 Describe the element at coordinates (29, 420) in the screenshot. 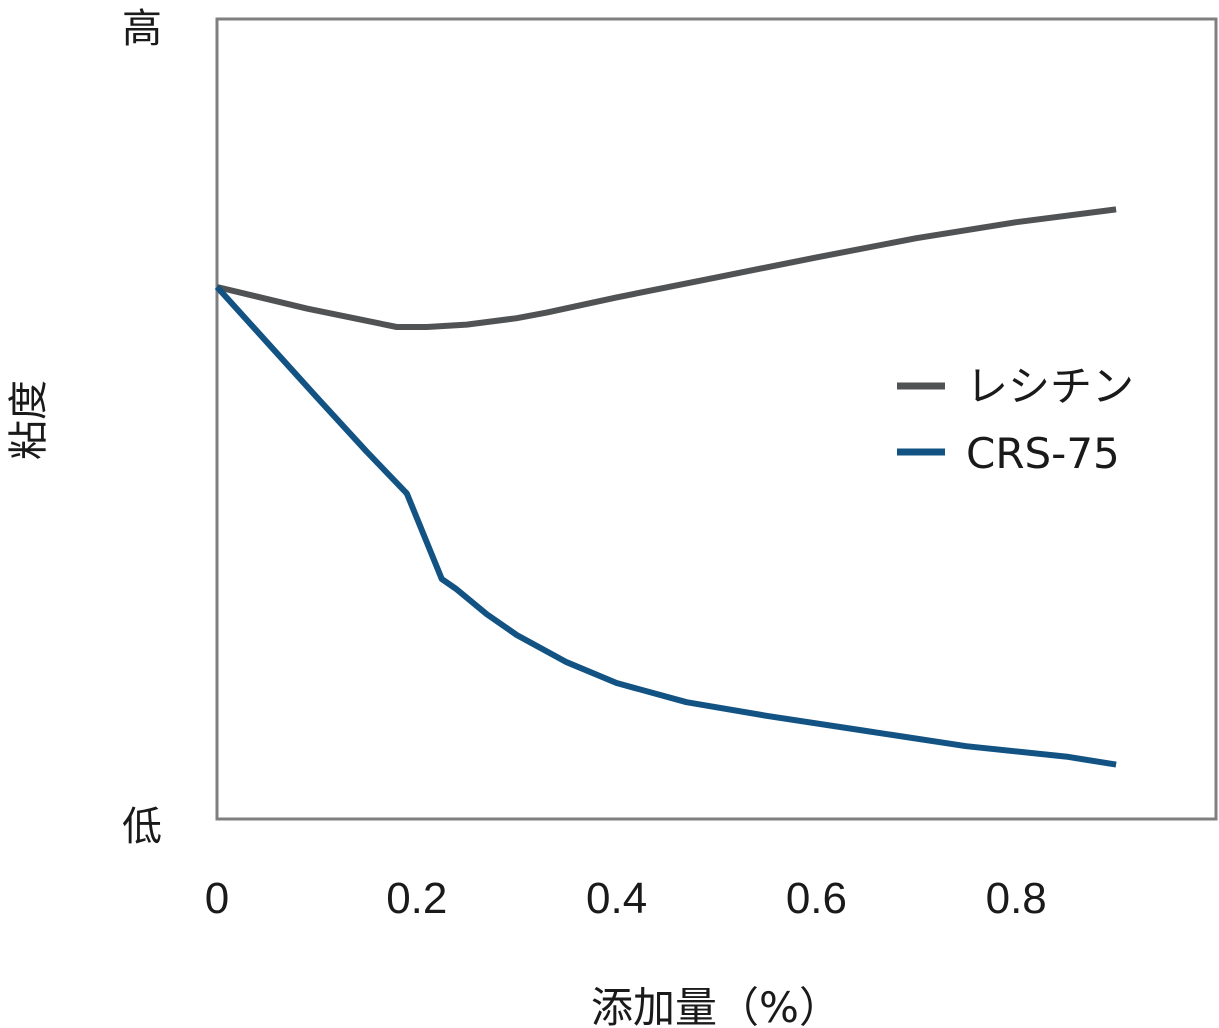

I see `y-axis-title: 粘度` at that location.